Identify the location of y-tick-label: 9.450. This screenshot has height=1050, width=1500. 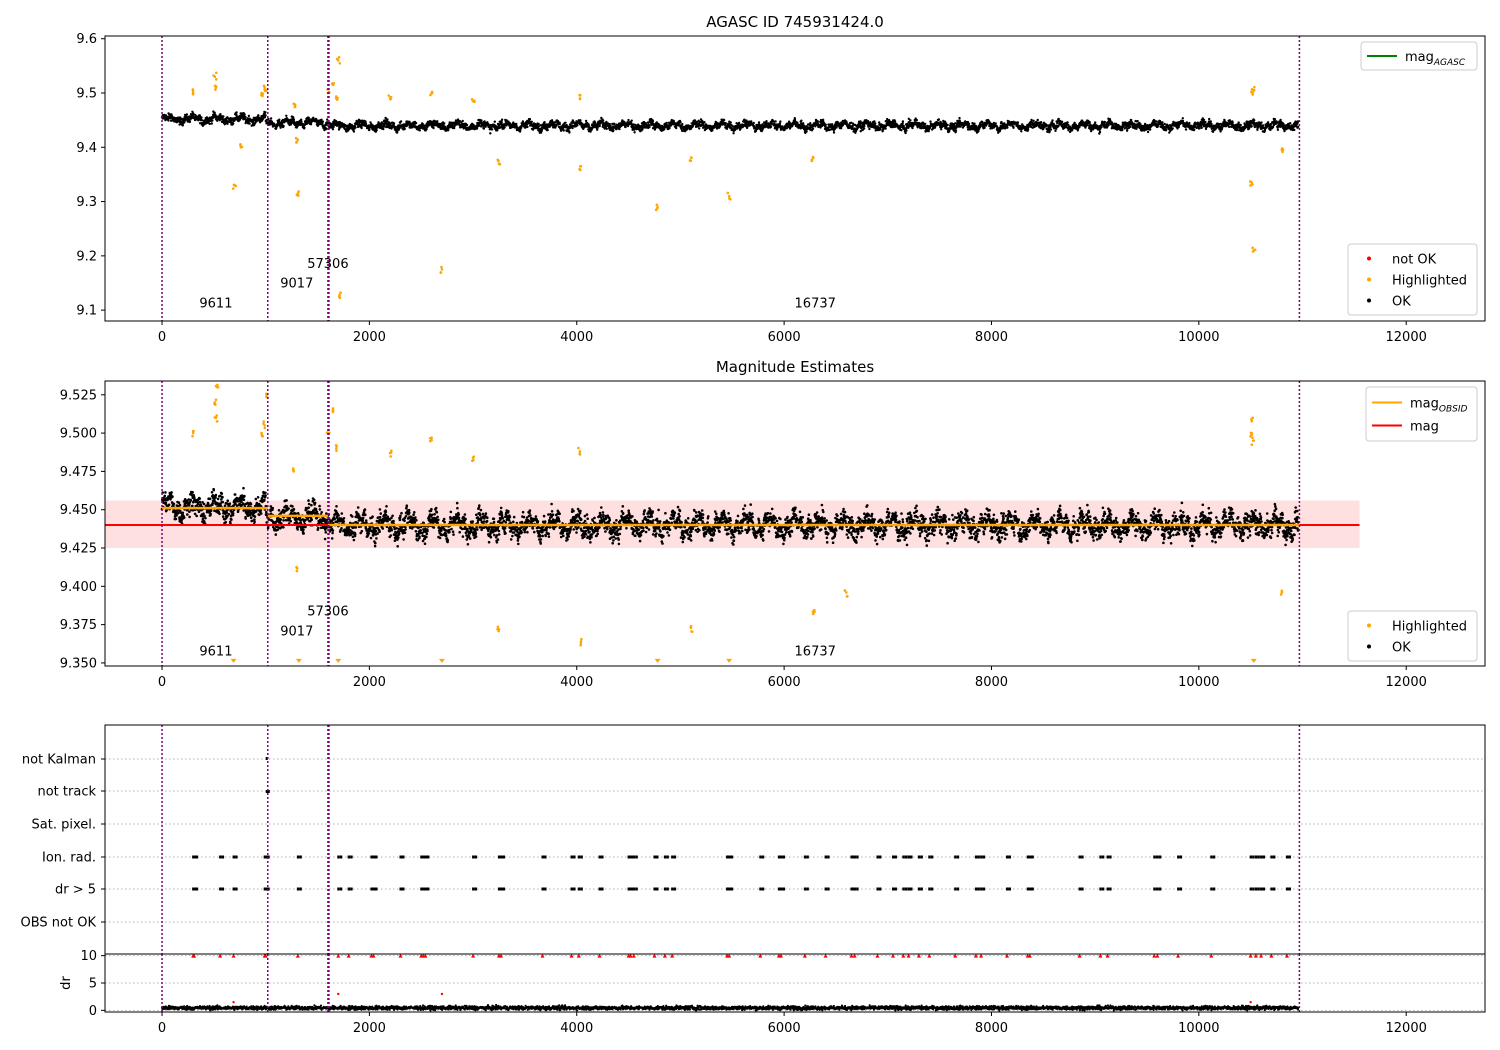
(78, 510).